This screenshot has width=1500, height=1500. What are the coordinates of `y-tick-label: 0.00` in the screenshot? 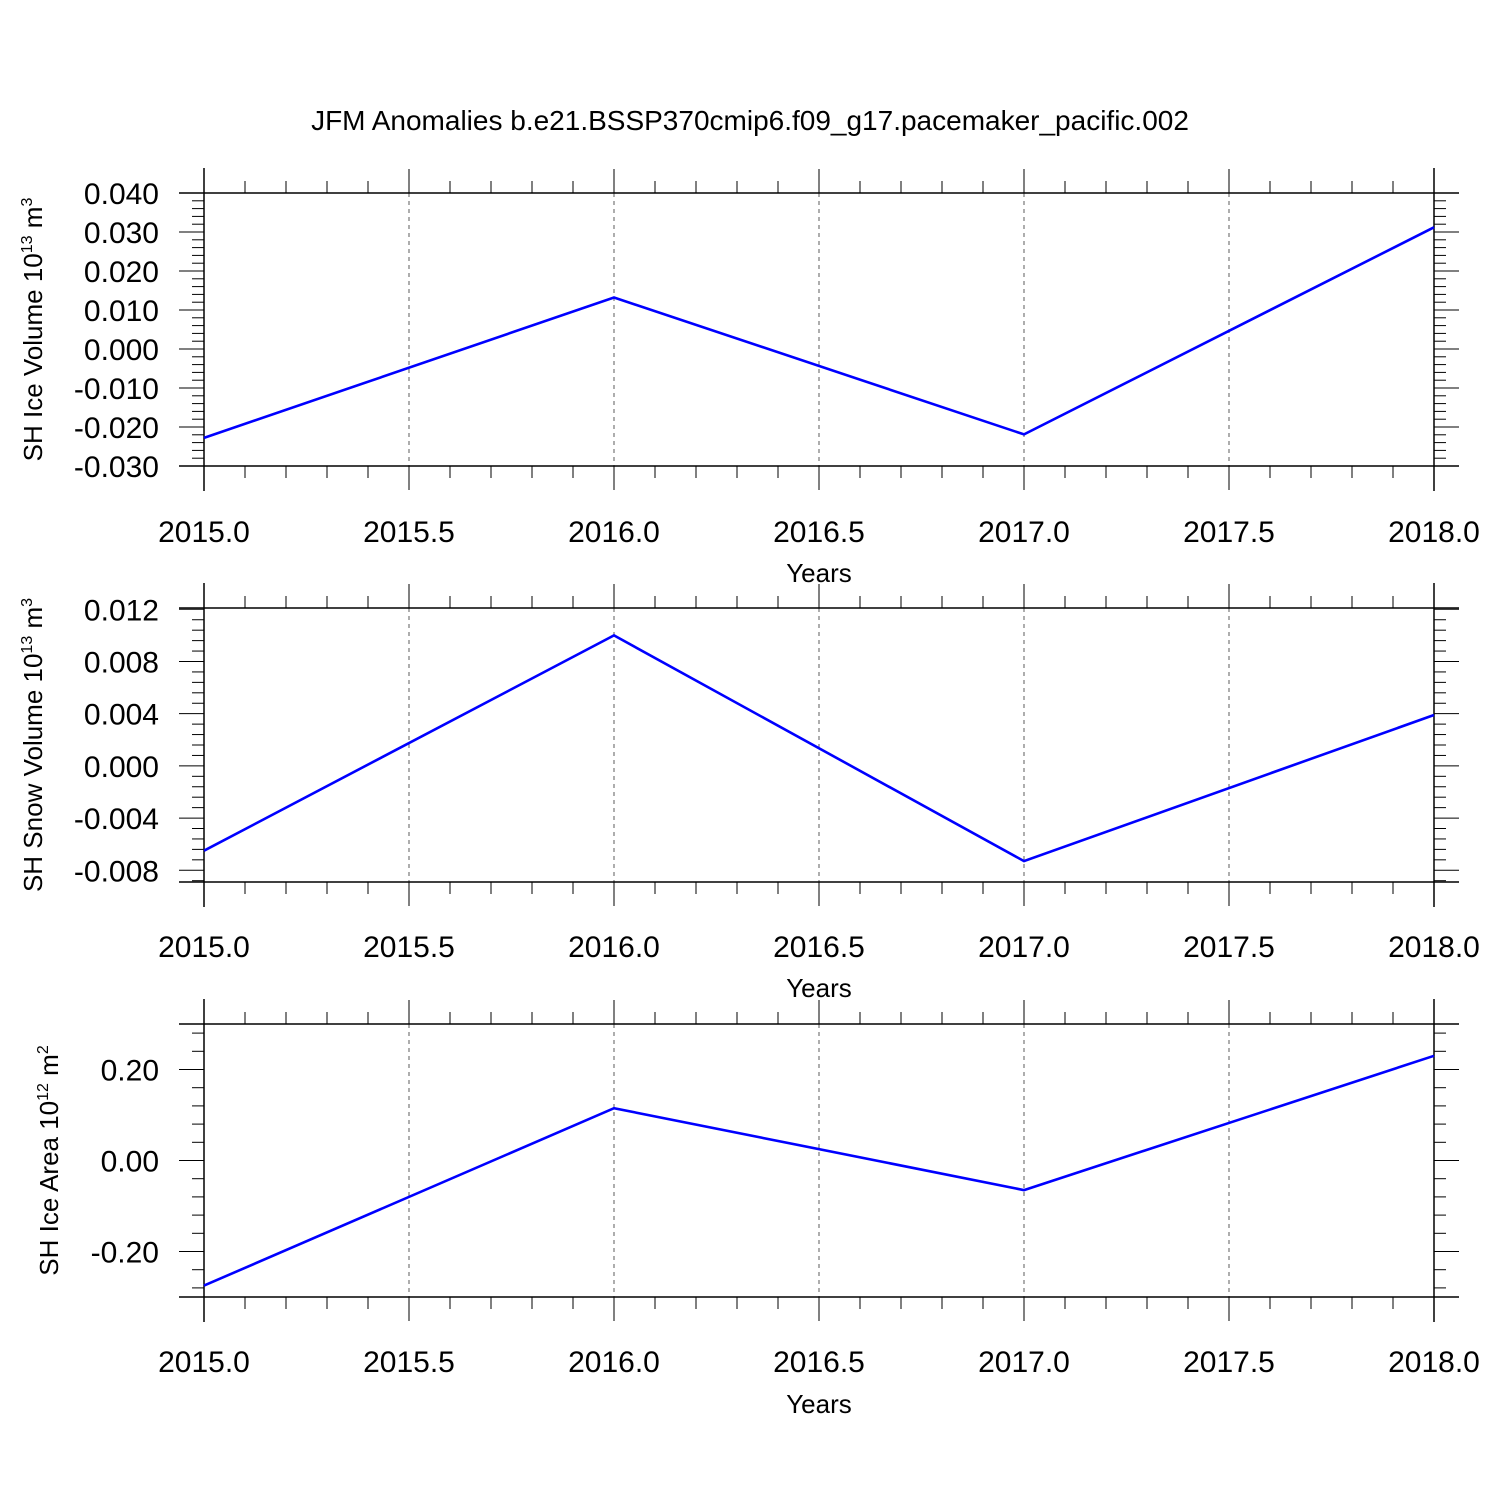 It's located at (130, 1162).